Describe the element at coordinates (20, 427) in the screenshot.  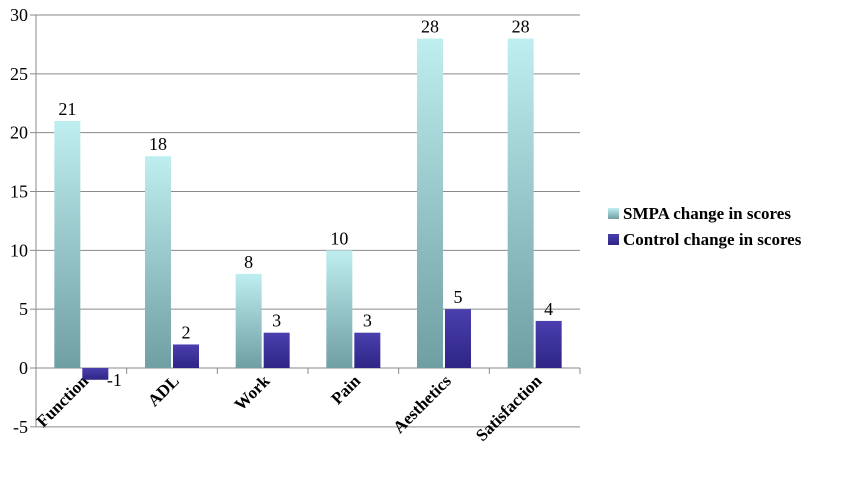
I see `y-tick-label: -5` at that location.